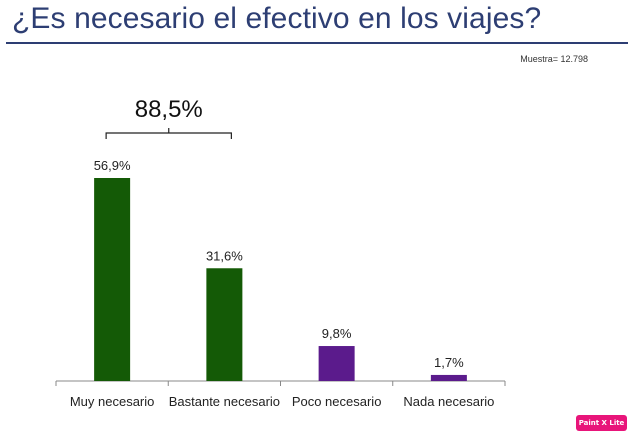 The image size is (635, 438). Describe the element at coordinates (224, 255) in the screenshot. I see `bar-value-label: 31,6%` at that location.